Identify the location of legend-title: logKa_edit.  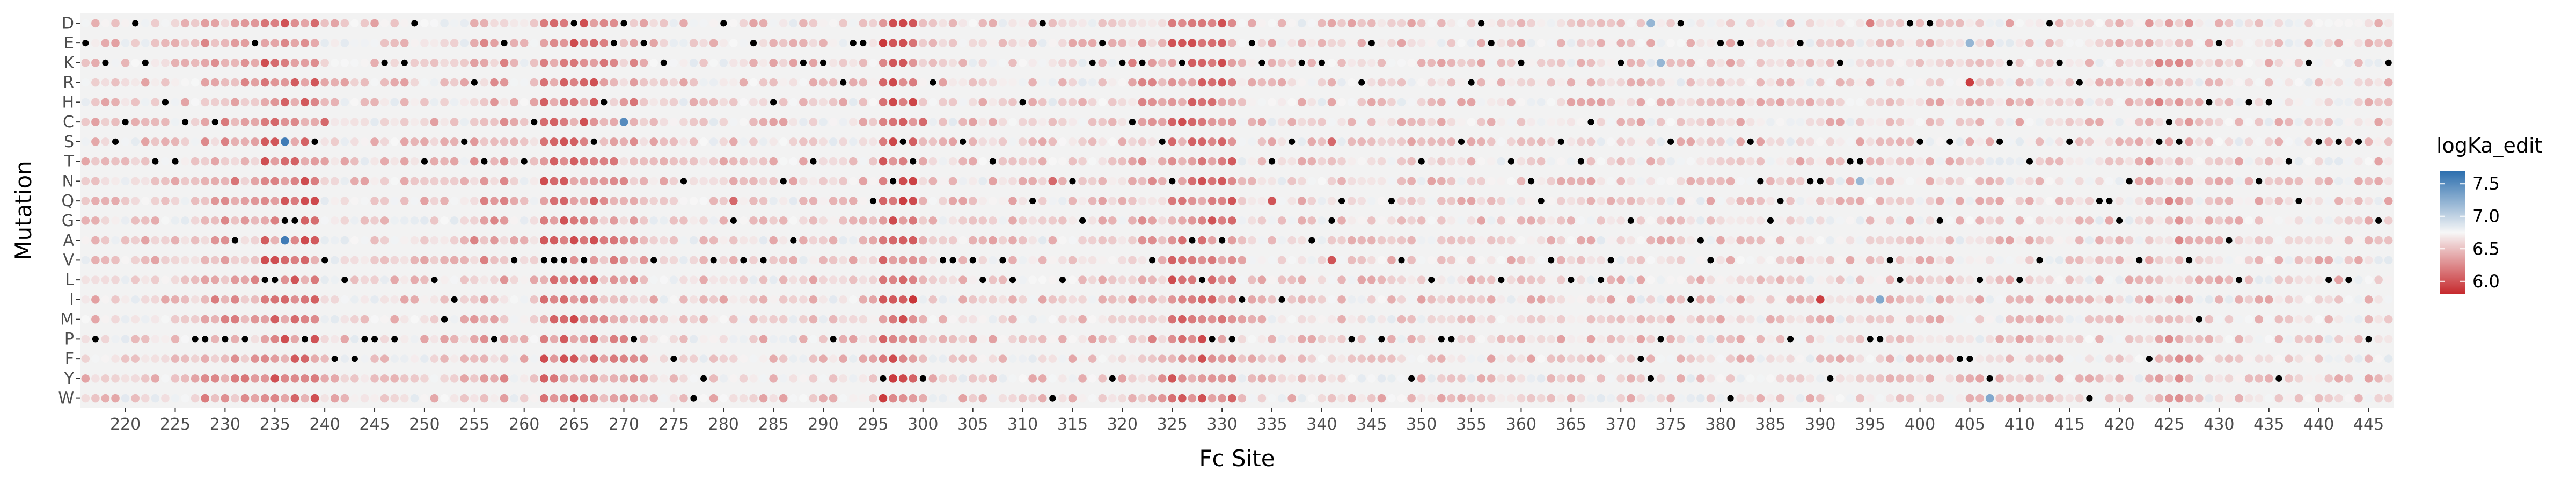
(2489, 145).